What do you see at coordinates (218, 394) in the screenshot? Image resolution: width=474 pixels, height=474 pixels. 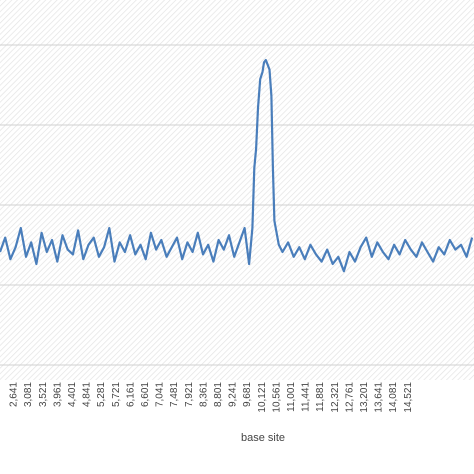 I see `x-tick-label: 8,801` at bounding box center [218, 394].